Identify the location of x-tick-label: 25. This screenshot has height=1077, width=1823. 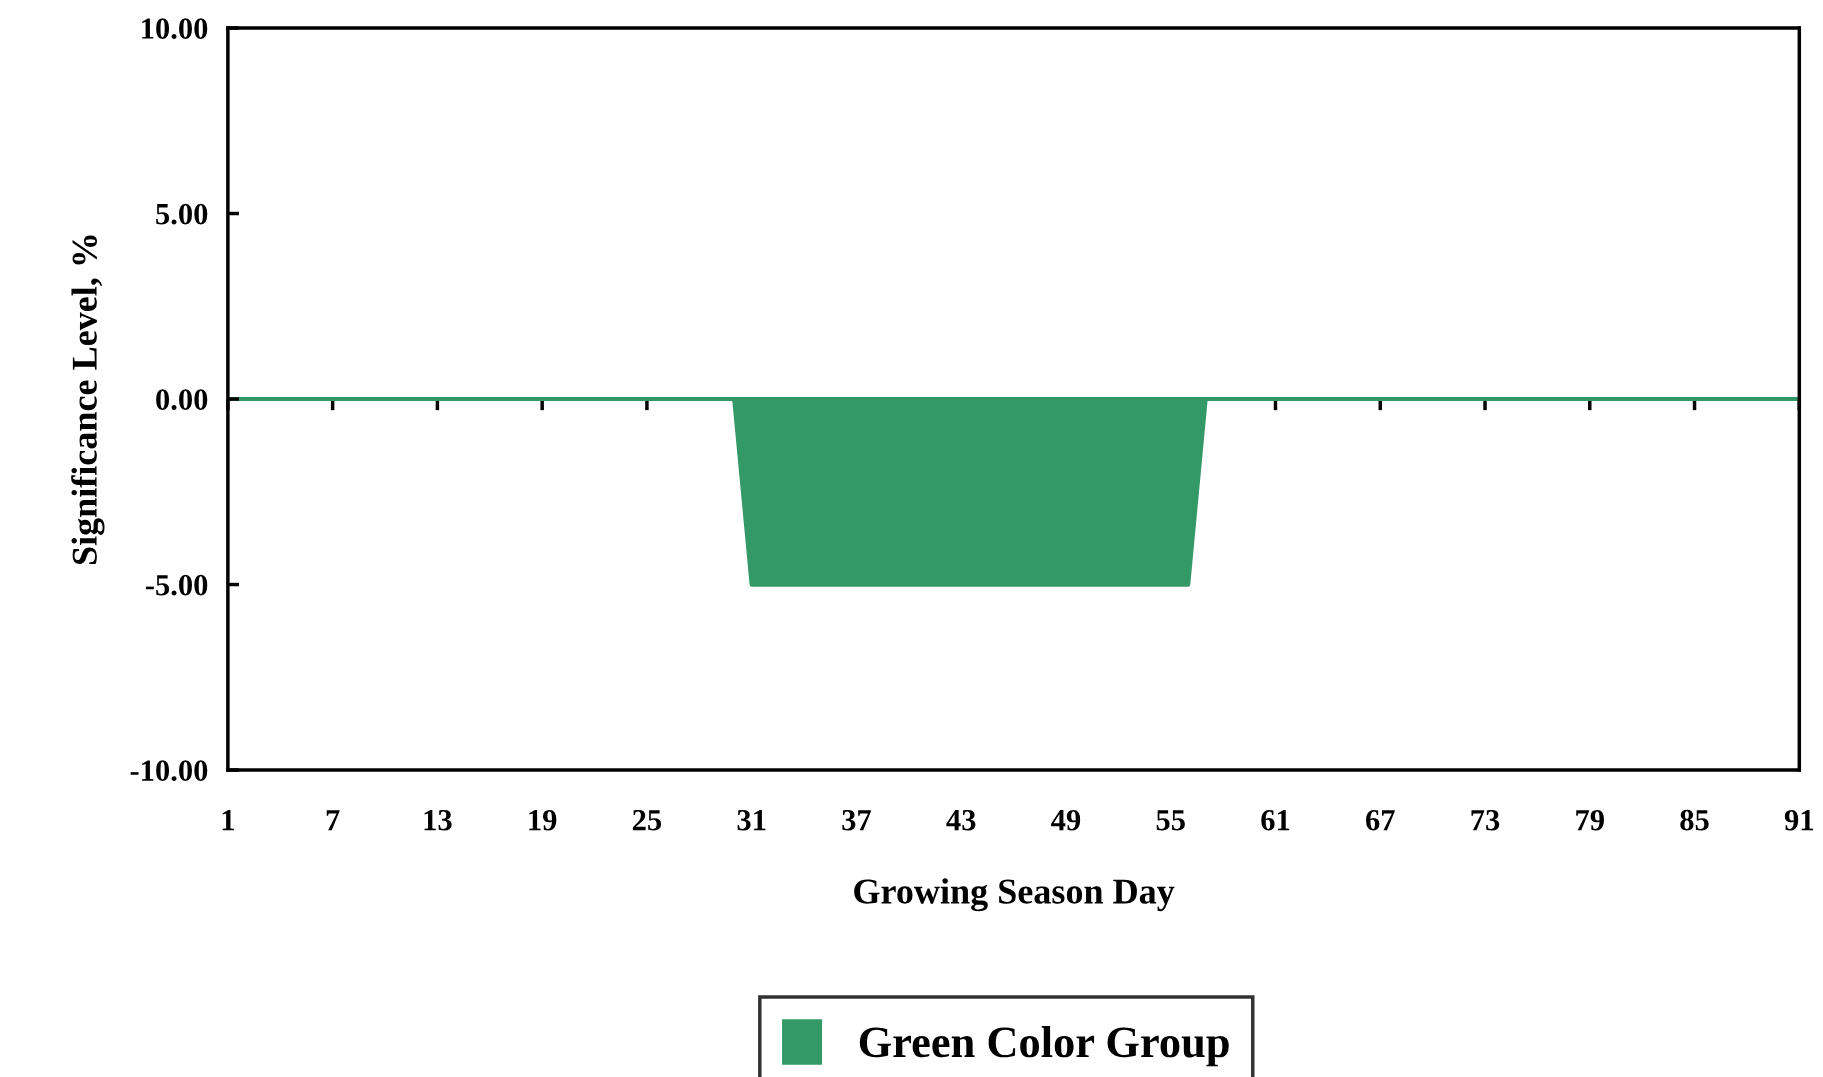
(647, 820).